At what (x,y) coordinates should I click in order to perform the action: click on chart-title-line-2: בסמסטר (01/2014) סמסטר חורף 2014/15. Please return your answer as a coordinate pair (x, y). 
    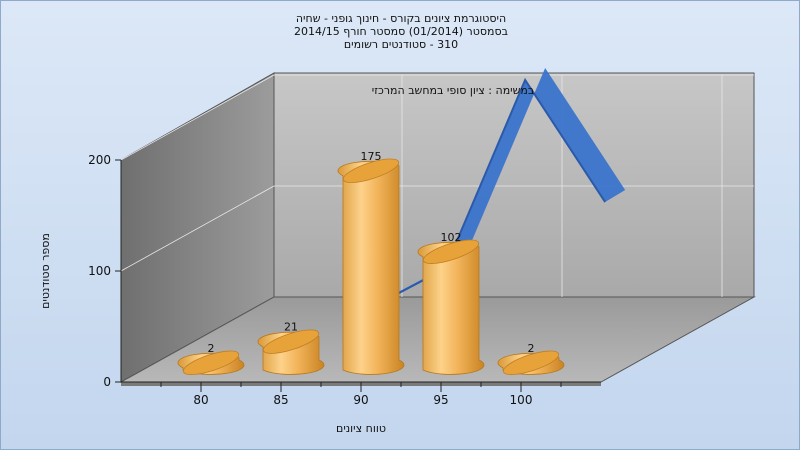
    Looking at the image, I should click on (401, 31).